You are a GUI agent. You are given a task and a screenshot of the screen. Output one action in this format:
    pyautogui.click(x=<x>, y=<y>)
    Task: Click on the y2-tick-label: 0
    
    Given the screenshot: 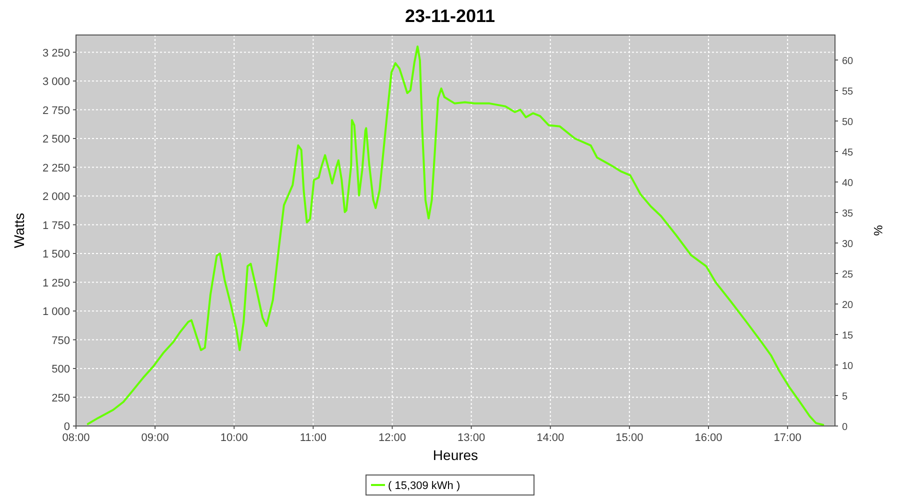 What is the action you would take?
    pyautogui.click(x=845, y=427)
    